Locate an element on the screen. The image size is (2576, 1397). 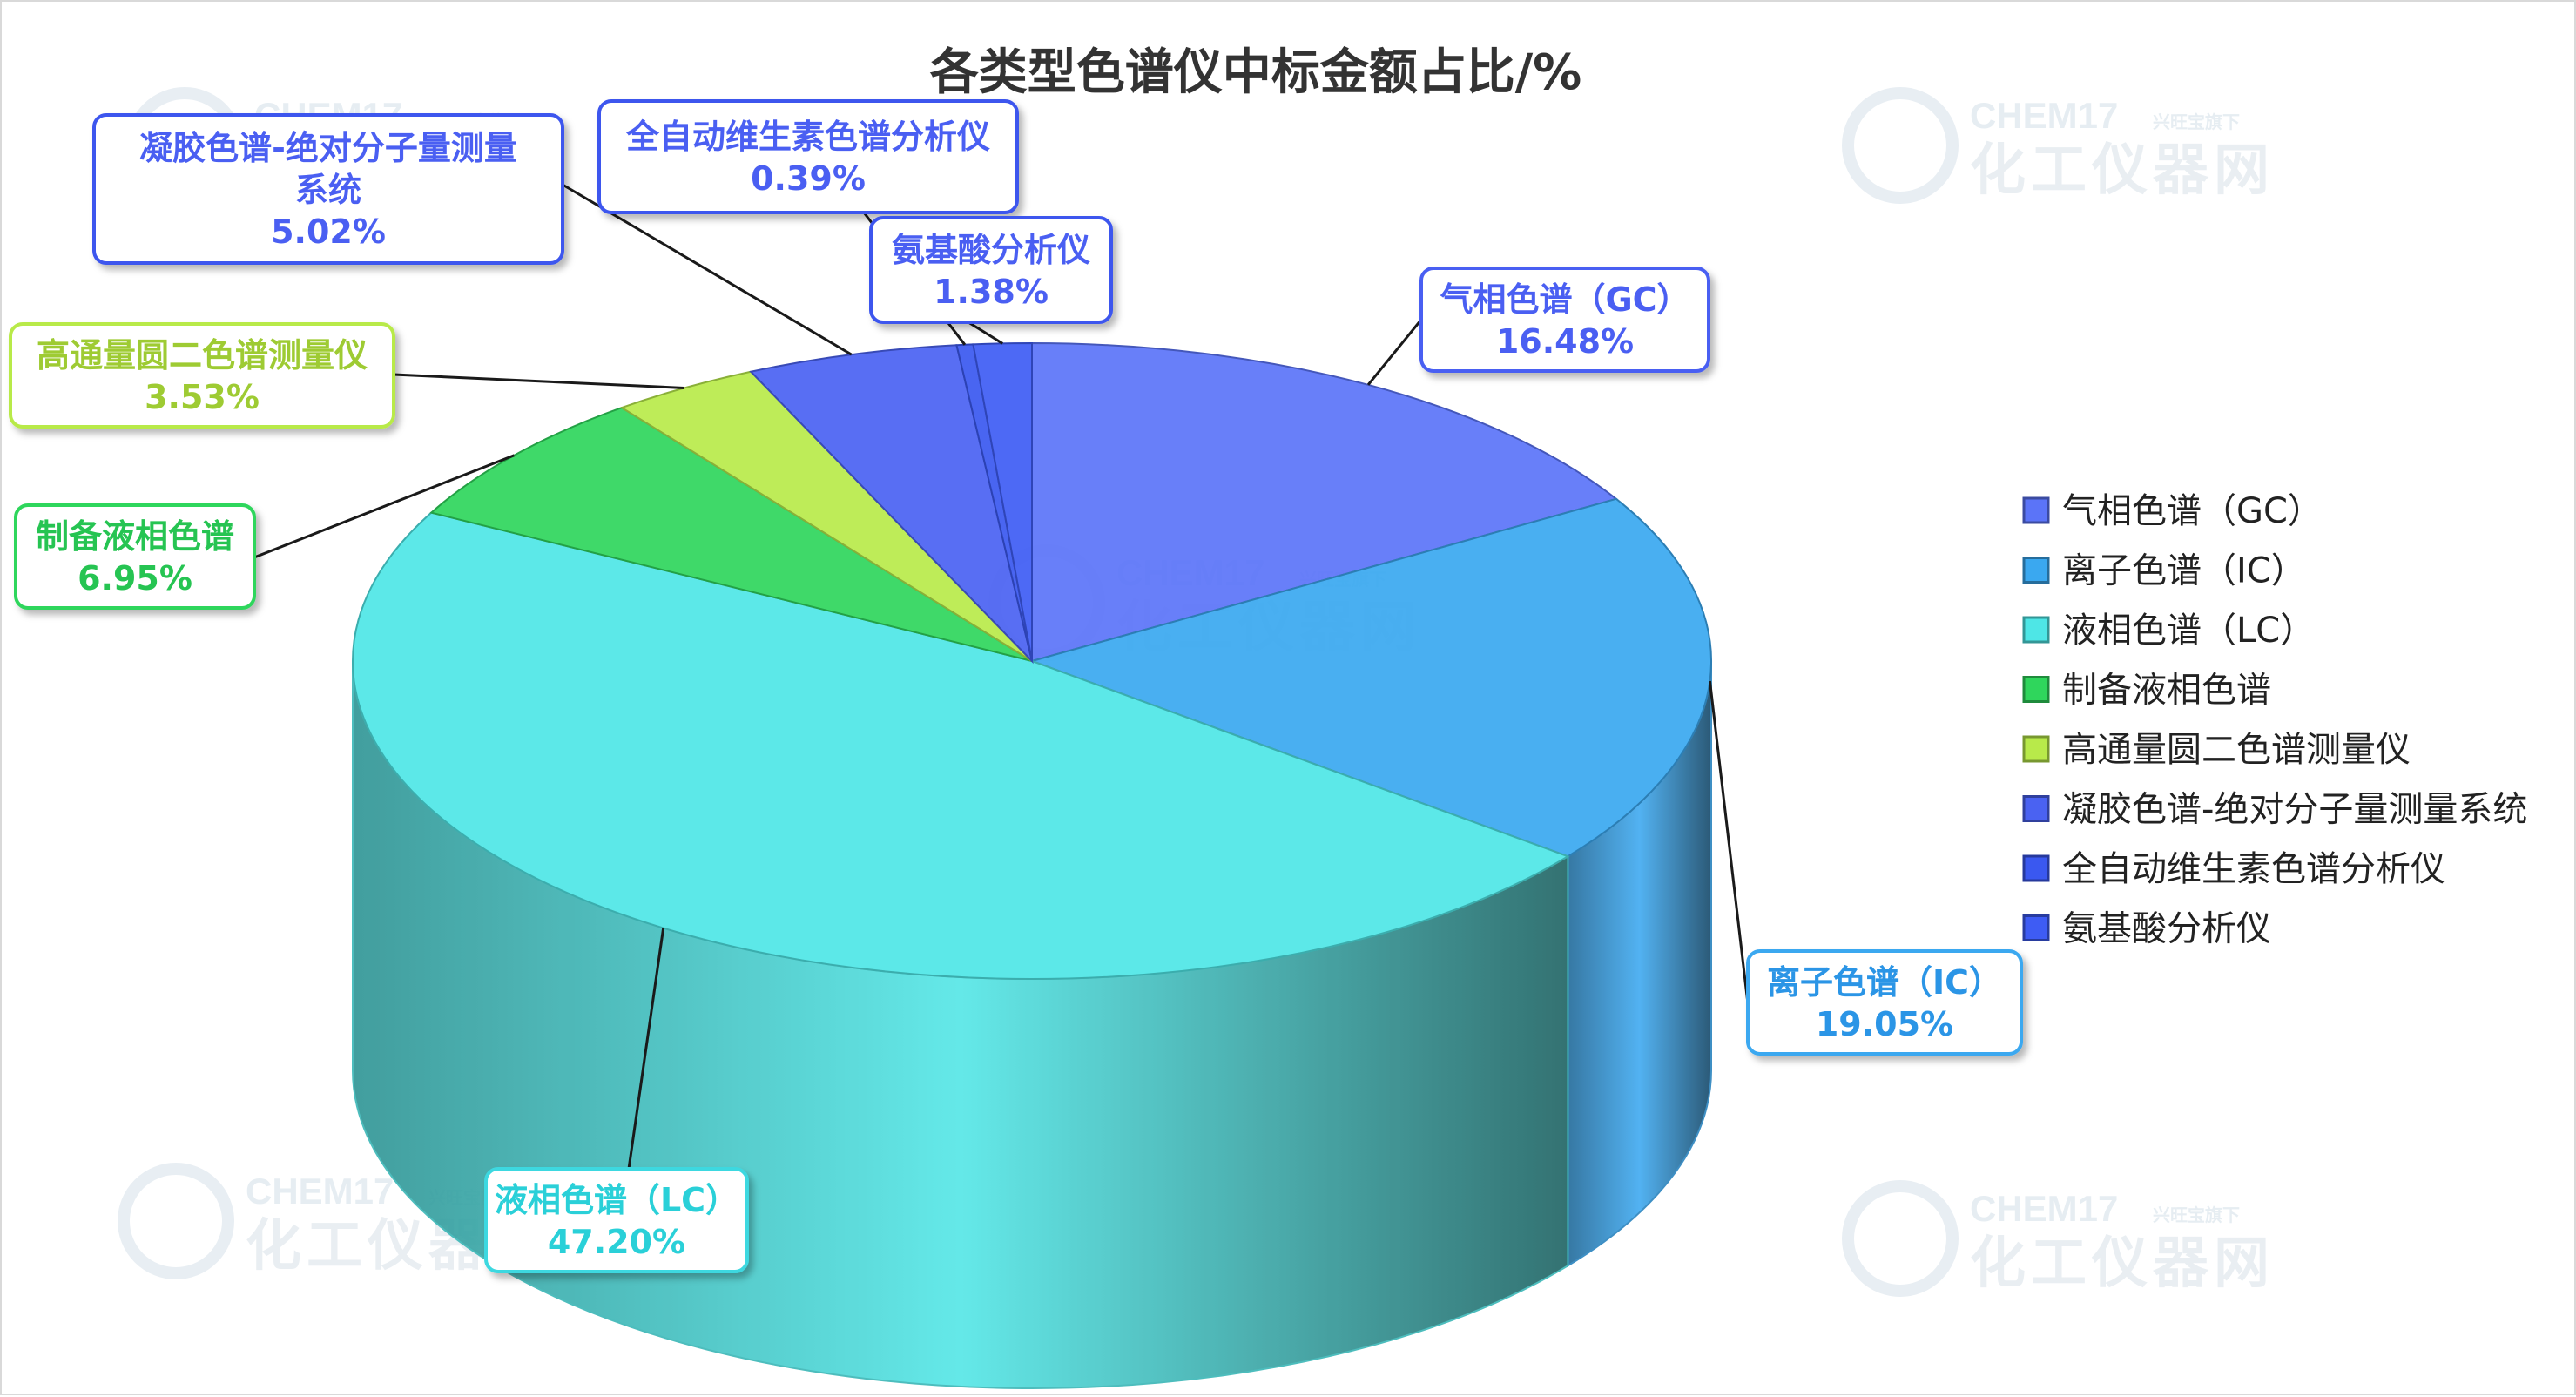
legend-label: 高通量圆二色谱测量仪 is located at coordinates (2236, 750).